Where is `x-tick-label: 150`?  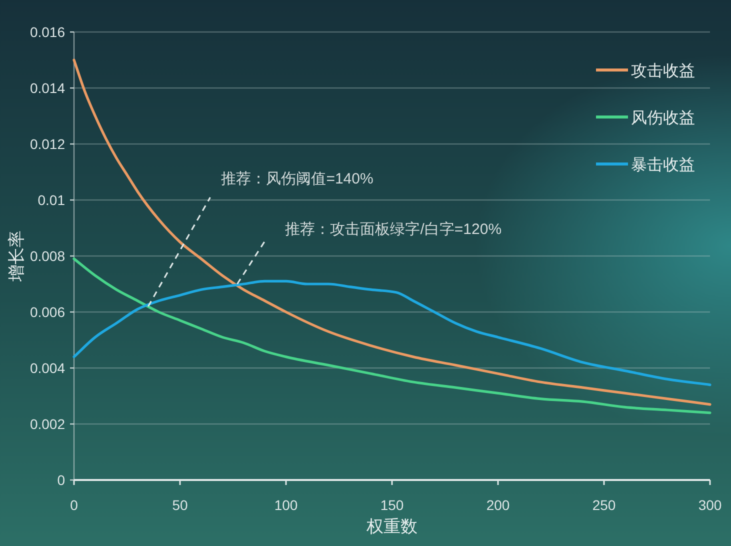
x-tick-label: 150 is located at coordinates (392, 505).